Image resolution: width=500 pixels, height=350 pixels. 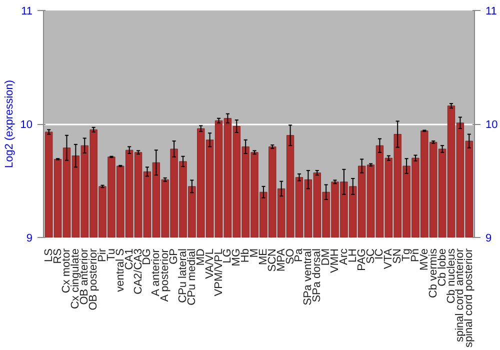 I want to click on x-tick-label: A posterior, so click(x=165, y=275).